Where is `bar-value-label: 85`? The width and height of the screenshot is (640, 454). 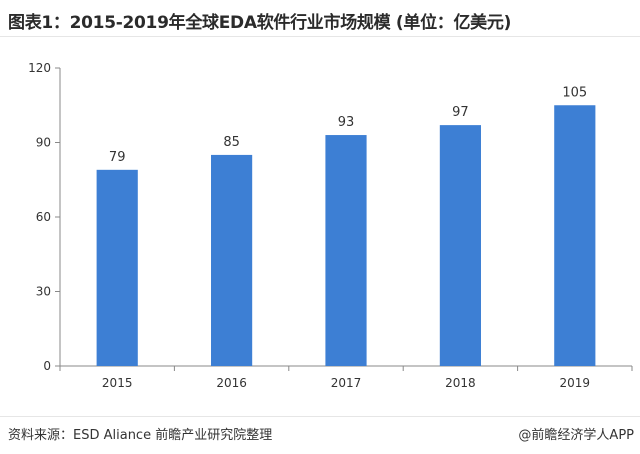 bar-value-label: 85 is located at coordinates (231, 142).